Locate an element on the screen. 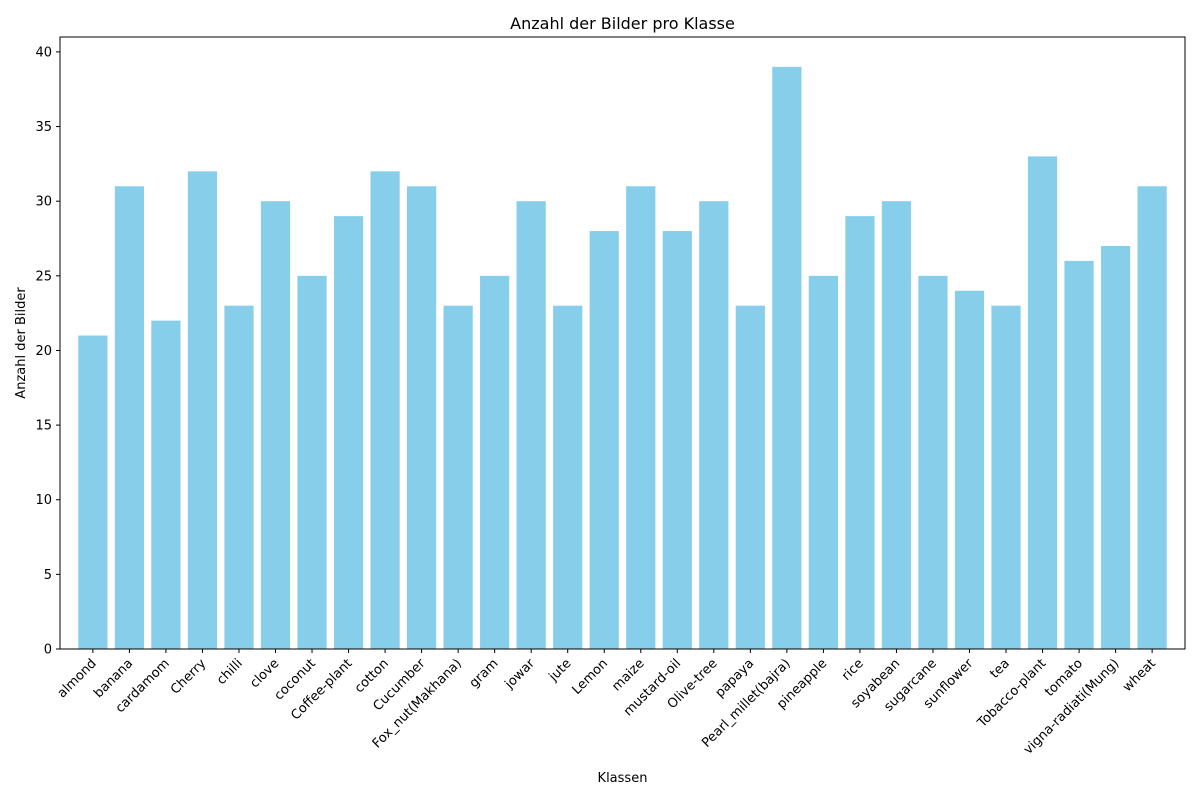  y-axis-ticks: 0 5 10 15 20 25 30 35 40 is located at coordinates (47, 351).